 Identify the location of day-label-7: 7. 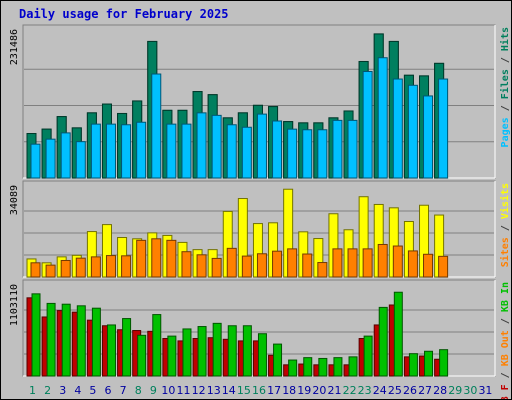
(123, 390).